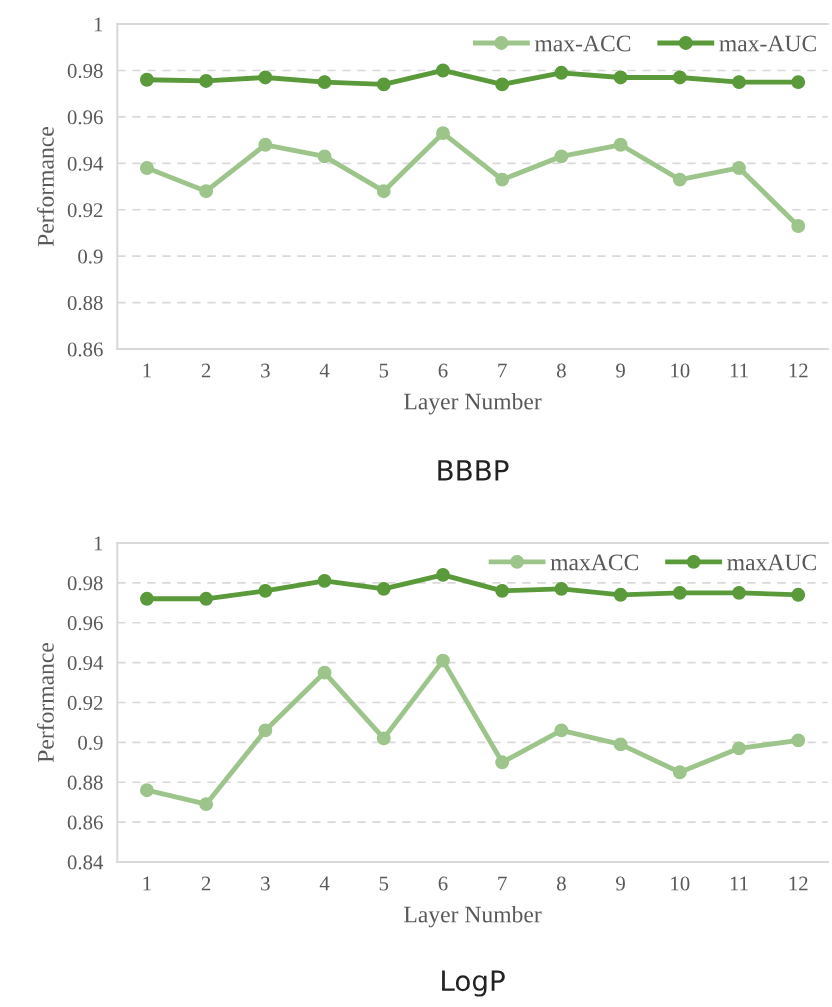 This screenshot has height=1007, width=832. Describe the element at coordinates (85, 862) in the screenshot. I see `y-tick-label: 0.84` at that location.